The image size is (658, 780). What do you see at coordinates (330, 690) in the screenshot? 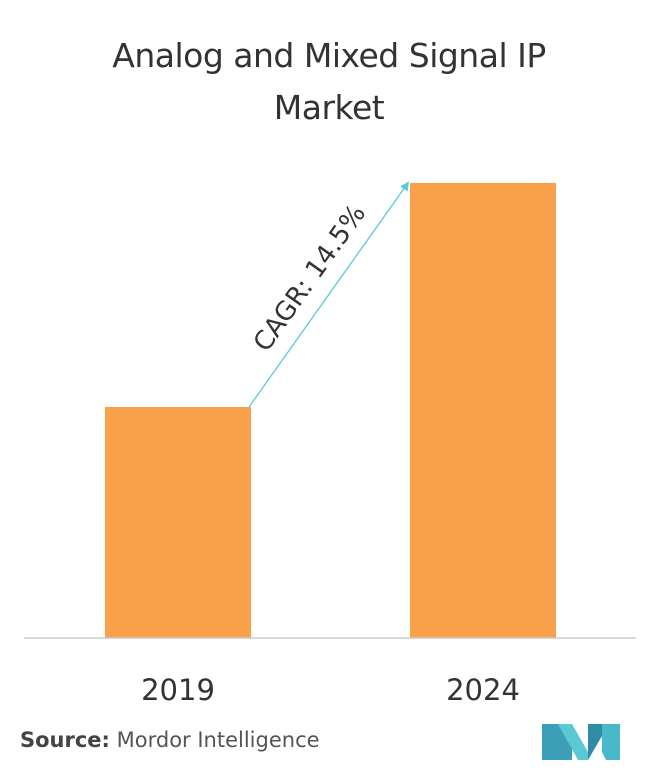
I see `x-tick-labels: 2019 2024` at bounding box center [330, 690].